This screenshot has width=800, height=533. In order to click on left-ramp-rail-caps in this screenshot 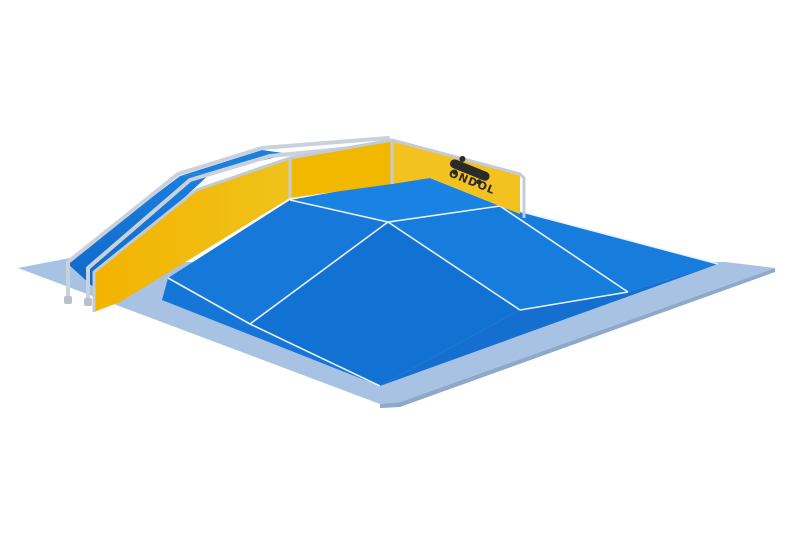, I will do `click(78, 301)`.